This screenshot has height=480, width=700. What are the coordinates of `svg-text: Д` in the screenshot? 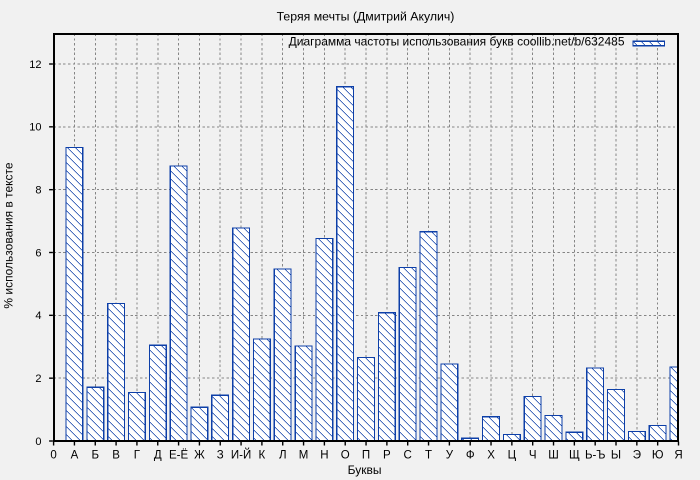 It's located at (158, 455).